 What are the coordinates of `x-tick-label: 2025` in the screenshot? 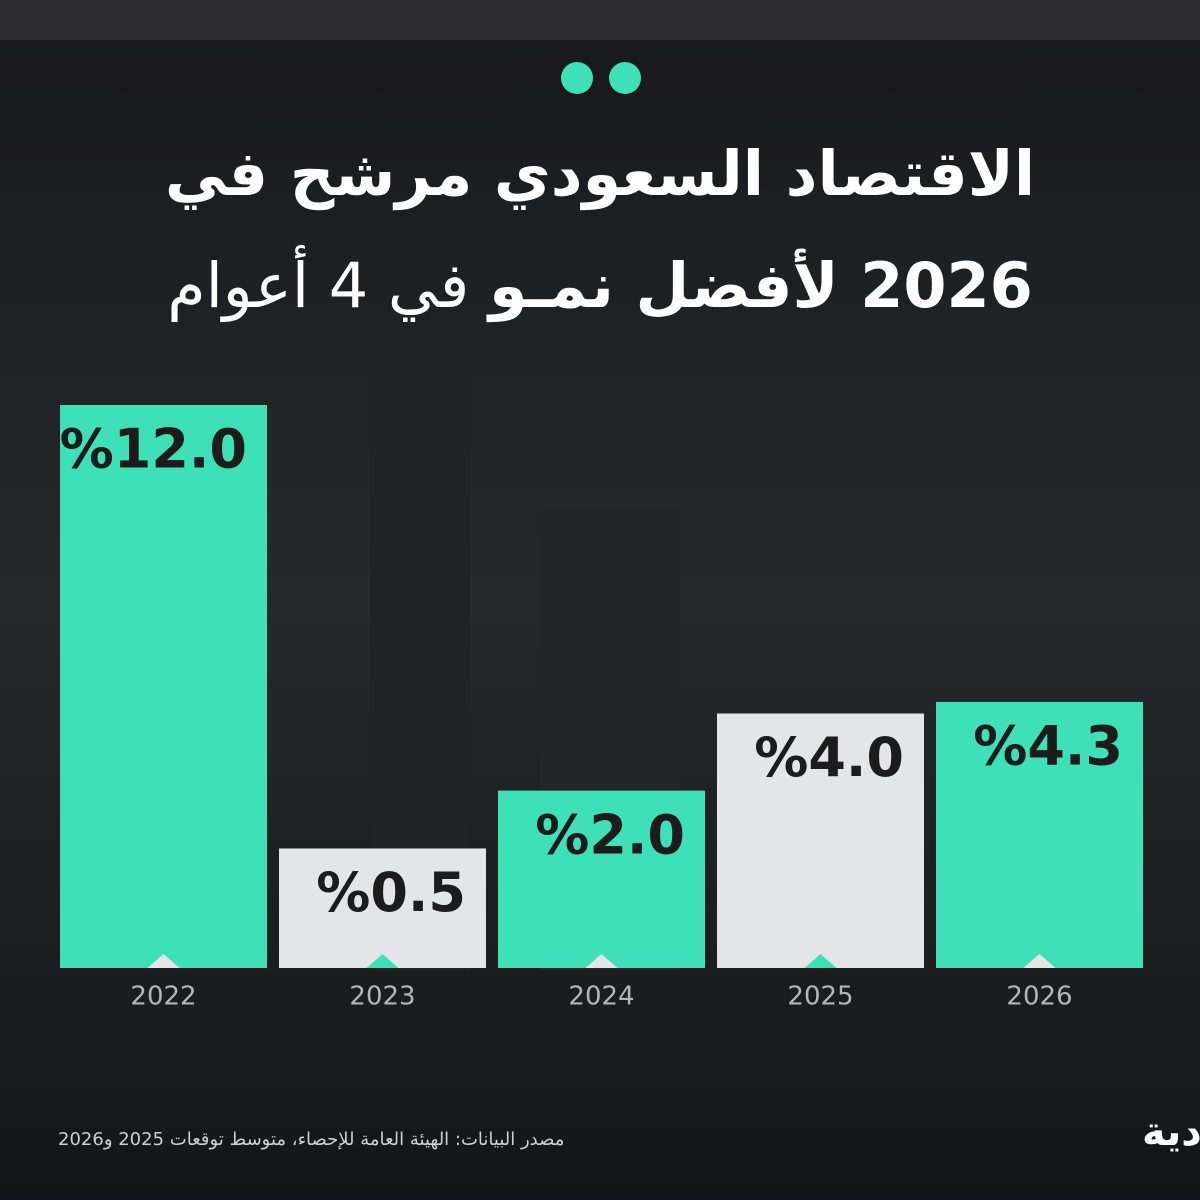 It's located at (820, 997).